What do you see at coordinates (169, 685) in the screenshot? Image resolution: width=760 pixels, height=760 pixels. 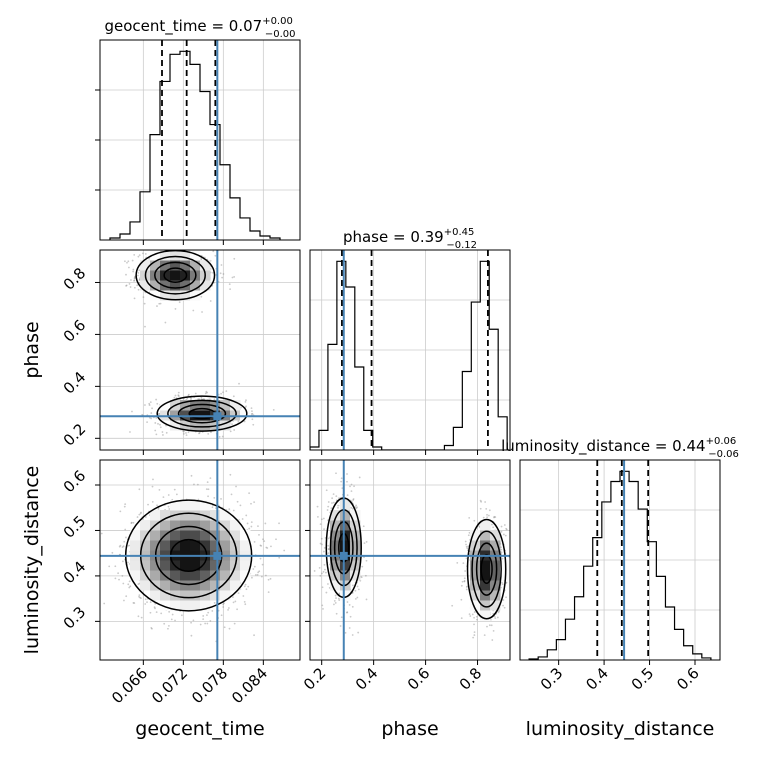 I see `tick-label-geocent_time: 0.072` at bounding box center [169, 685].